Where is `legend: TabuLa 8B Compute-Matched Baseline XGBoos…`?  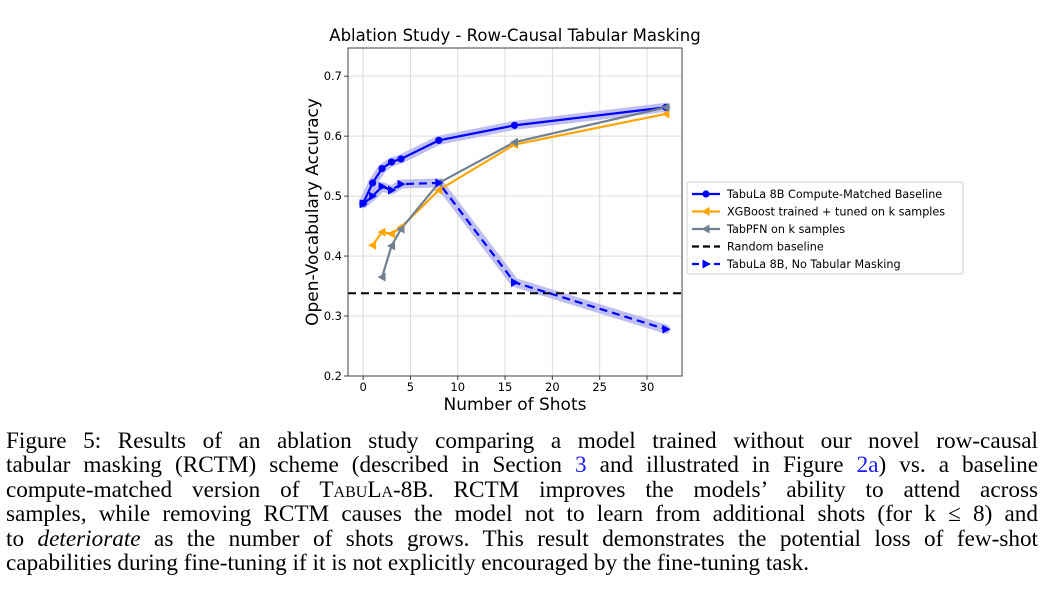 legend: TabuLa 8B Compute-Matched Baseline XGBoos… is located at coordinates (825, 228).